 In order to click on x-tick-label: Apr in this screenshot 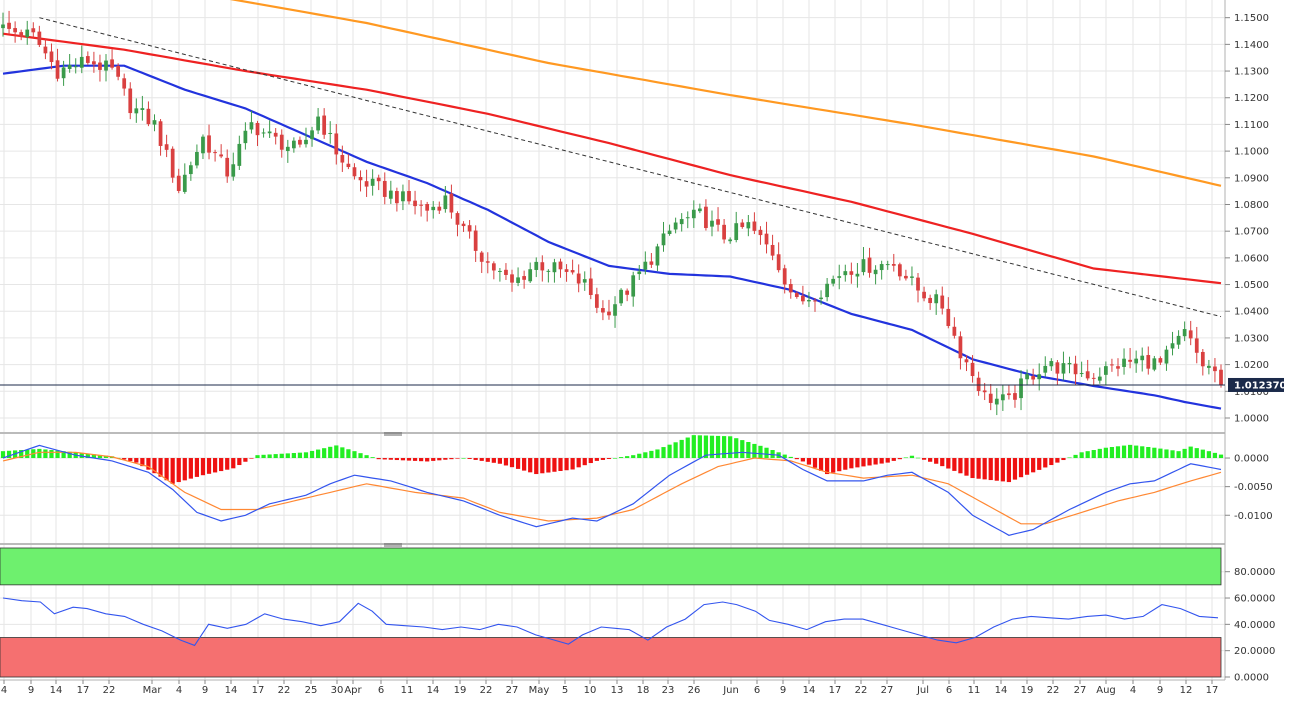, I will do `click(353, 690)`.